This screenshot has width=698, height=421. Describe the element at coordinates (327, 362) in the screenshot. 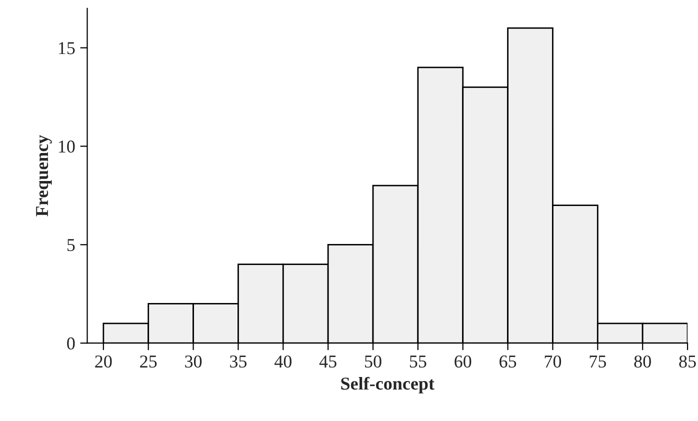

I see `x-tick-label: 45` at that location.